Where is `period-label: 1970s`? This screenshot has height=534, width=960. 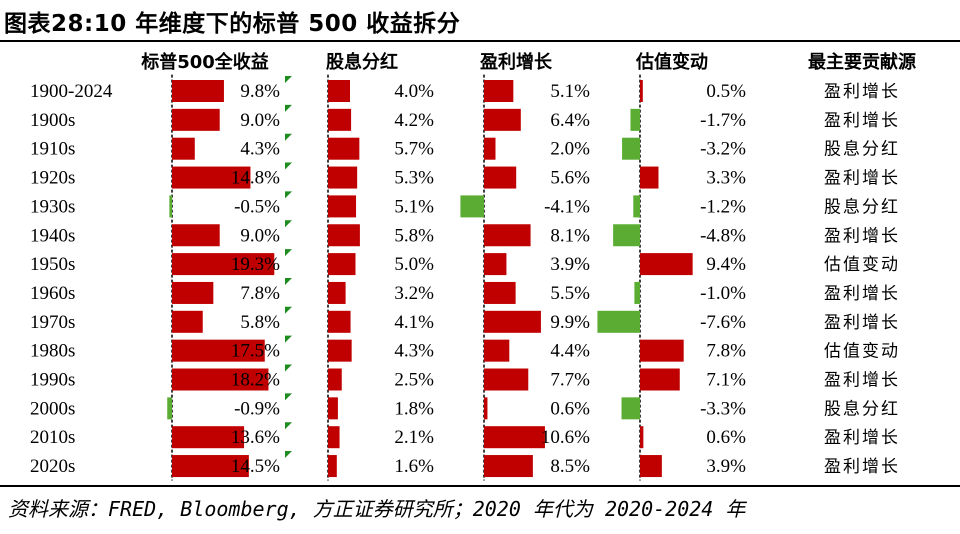
period-label: 1970s is located at coordinates (52, 322).